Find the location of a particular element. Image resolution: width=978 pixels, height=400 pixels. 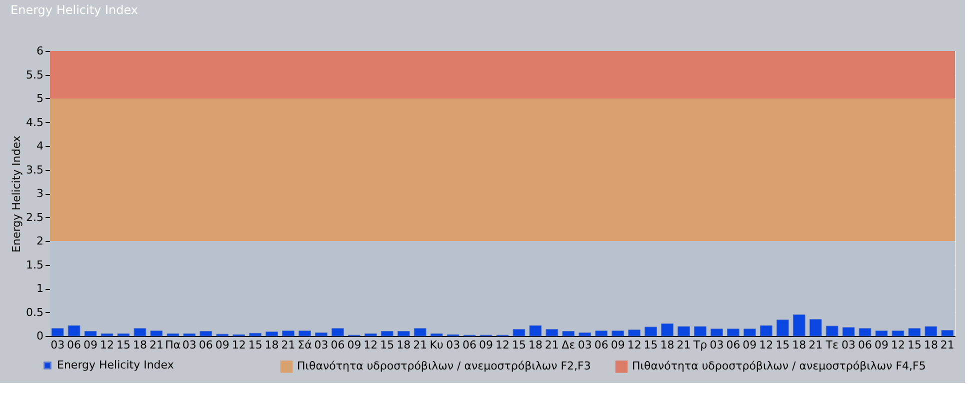

y-tick-label: 0.5 is located at coordinates (35, 312).